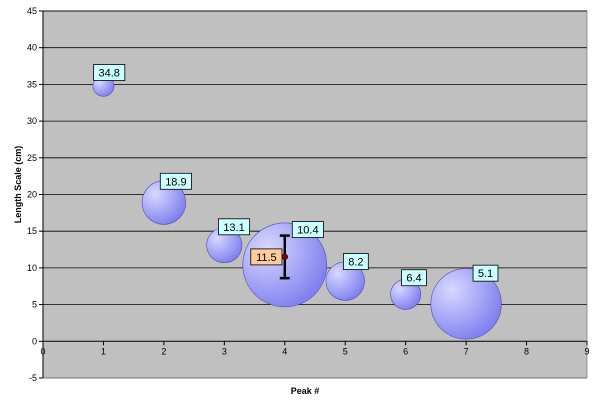 The width and height of the screenshot is (600, 410). I want to click on data-label-text: 5.1, so click(485, 274).